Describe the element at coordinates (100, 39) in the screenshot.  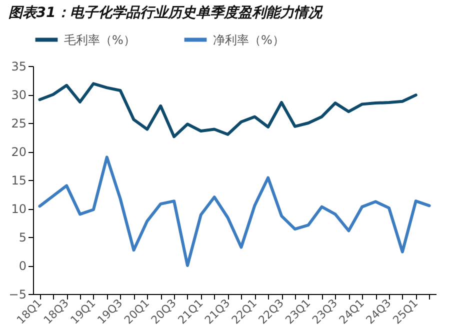
I see `legend-label: 毛利率（%）` at that location.